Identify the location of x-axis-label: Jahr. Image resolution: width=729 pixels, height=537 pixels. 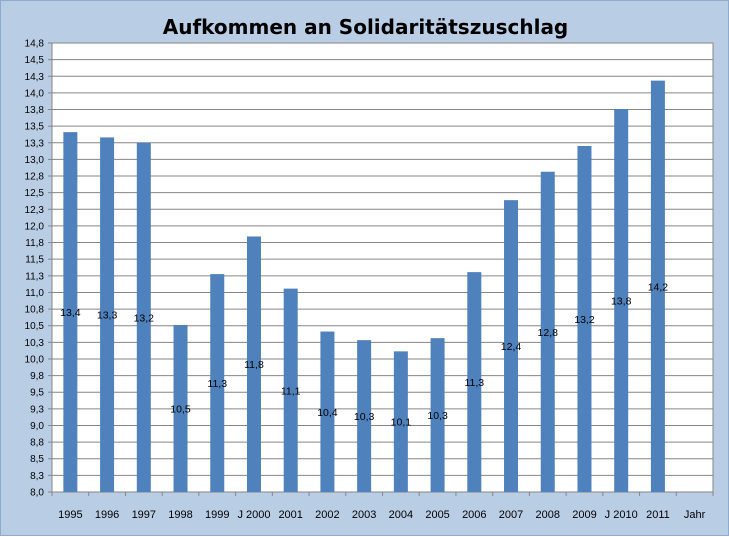
(695, 515).